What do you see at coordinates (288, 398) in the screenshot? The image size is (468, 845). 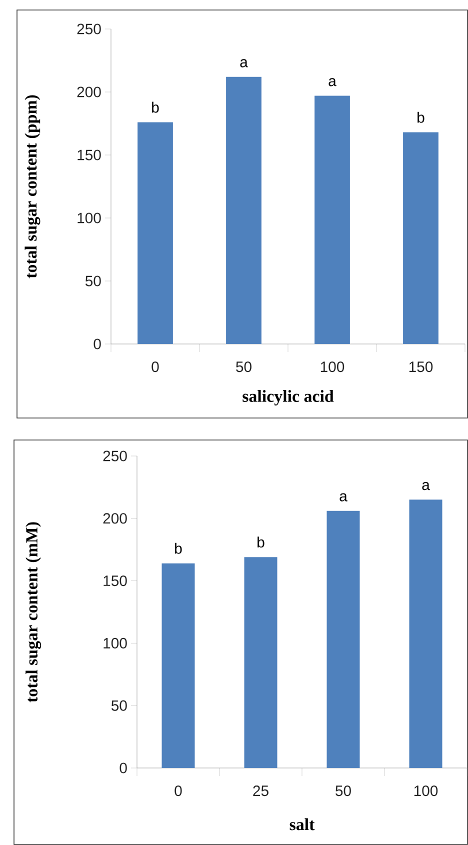 I see `x-axis-title: salicylic acid` at bounding box center [288, 398].